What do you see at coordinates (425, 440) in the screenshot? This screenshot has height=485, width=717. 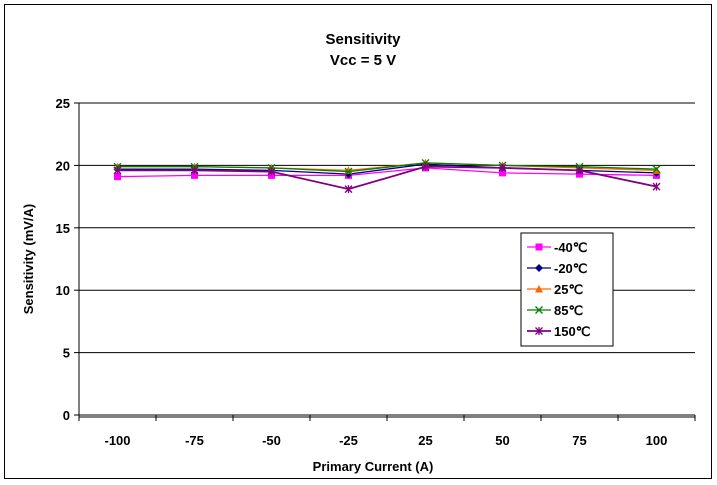 I see `x-tick-label: 25` at bounding box center [425, 440].